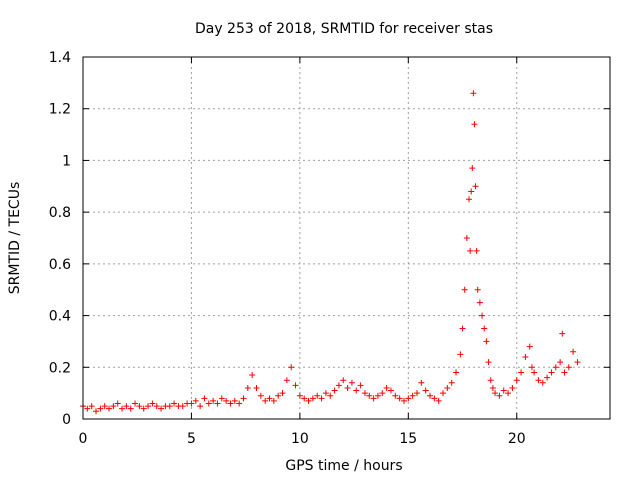  What do you see at coordinates (408, 439) in the screenshot?
I see `x-tick-label: 15` at bounding box center [408, 439].